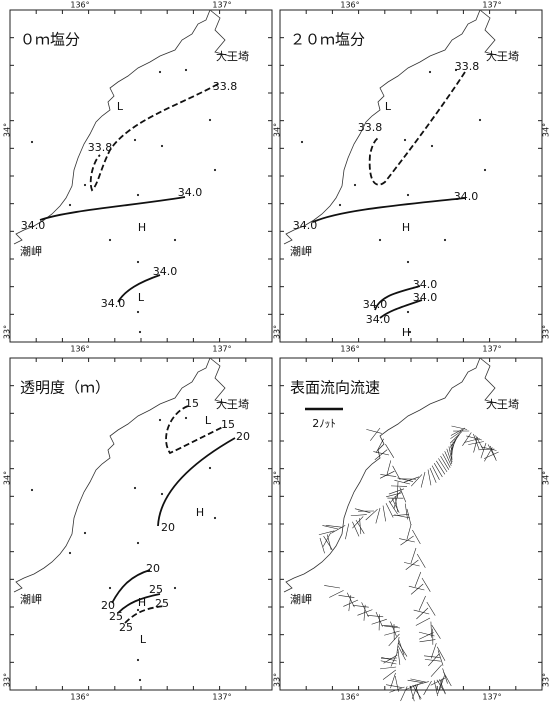 This screenshot has width=550, height=707. Describe the element at coordinates (324, 423) in the screenshot. I see `scale-label: 2ﾉｯﾄ` at that location.